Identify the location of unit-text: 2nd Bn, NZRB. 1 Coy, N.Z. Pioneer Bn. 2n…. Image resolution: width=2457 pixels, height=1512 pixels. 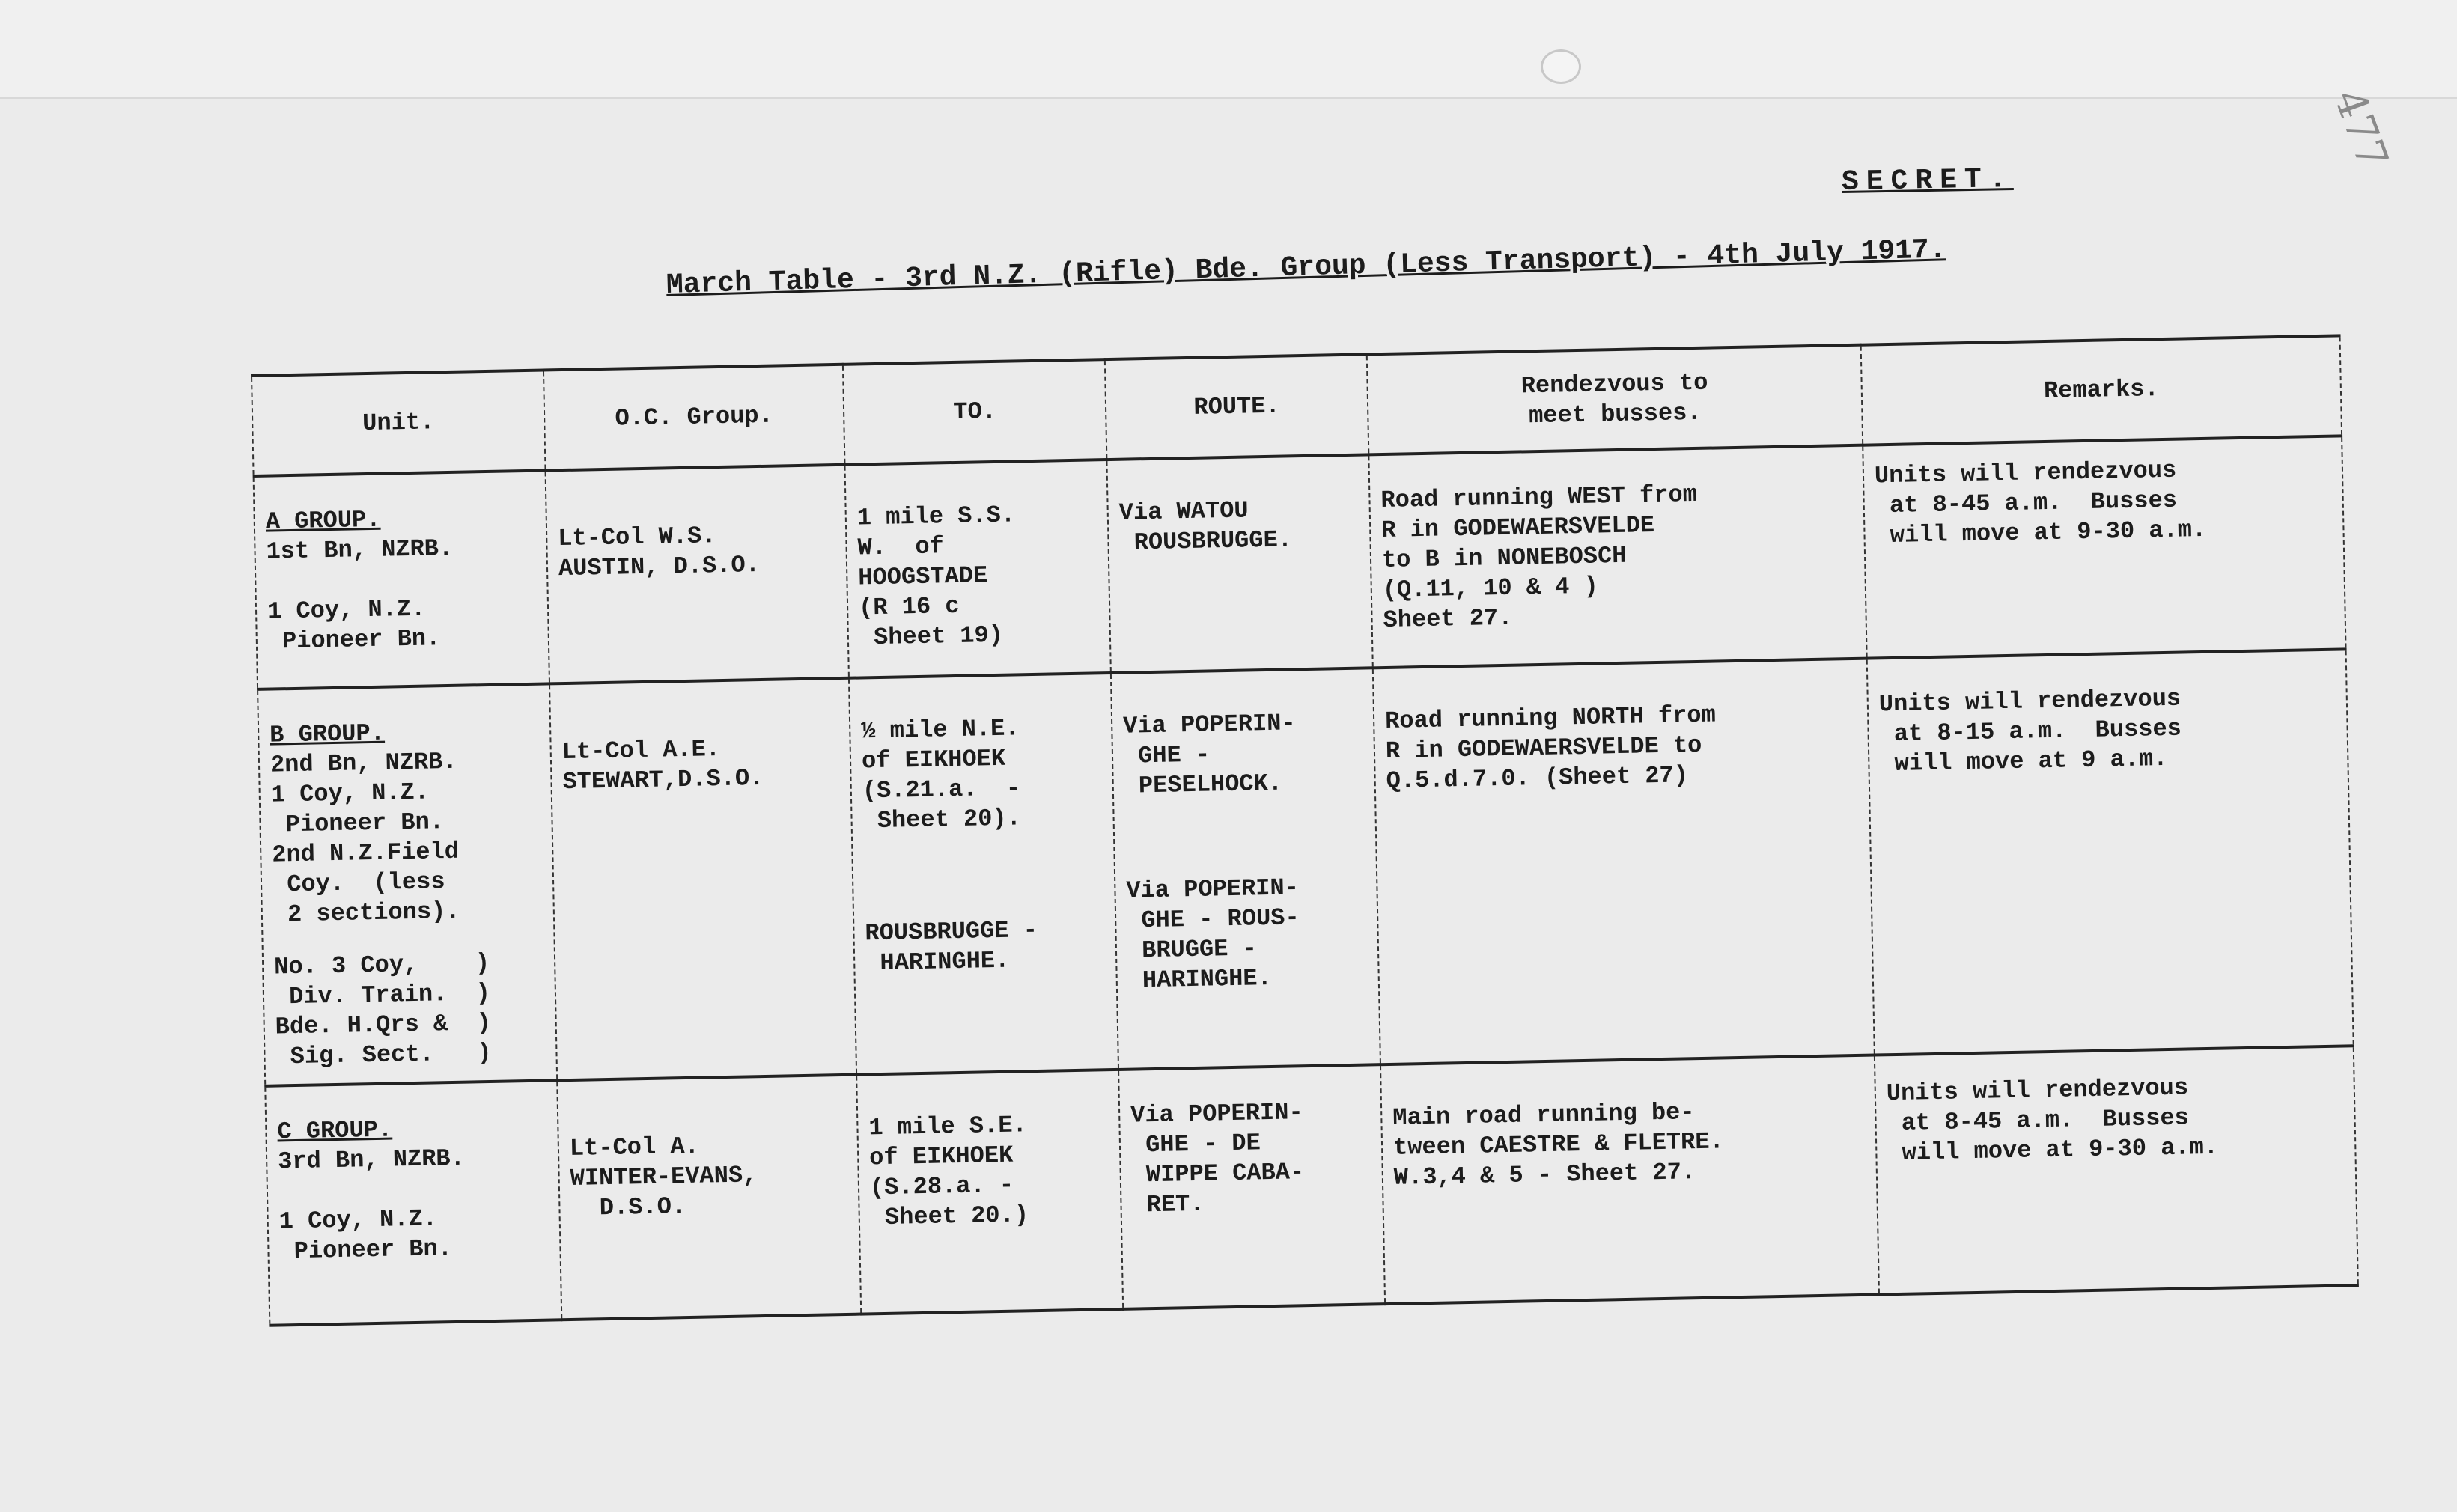
(365, 838).